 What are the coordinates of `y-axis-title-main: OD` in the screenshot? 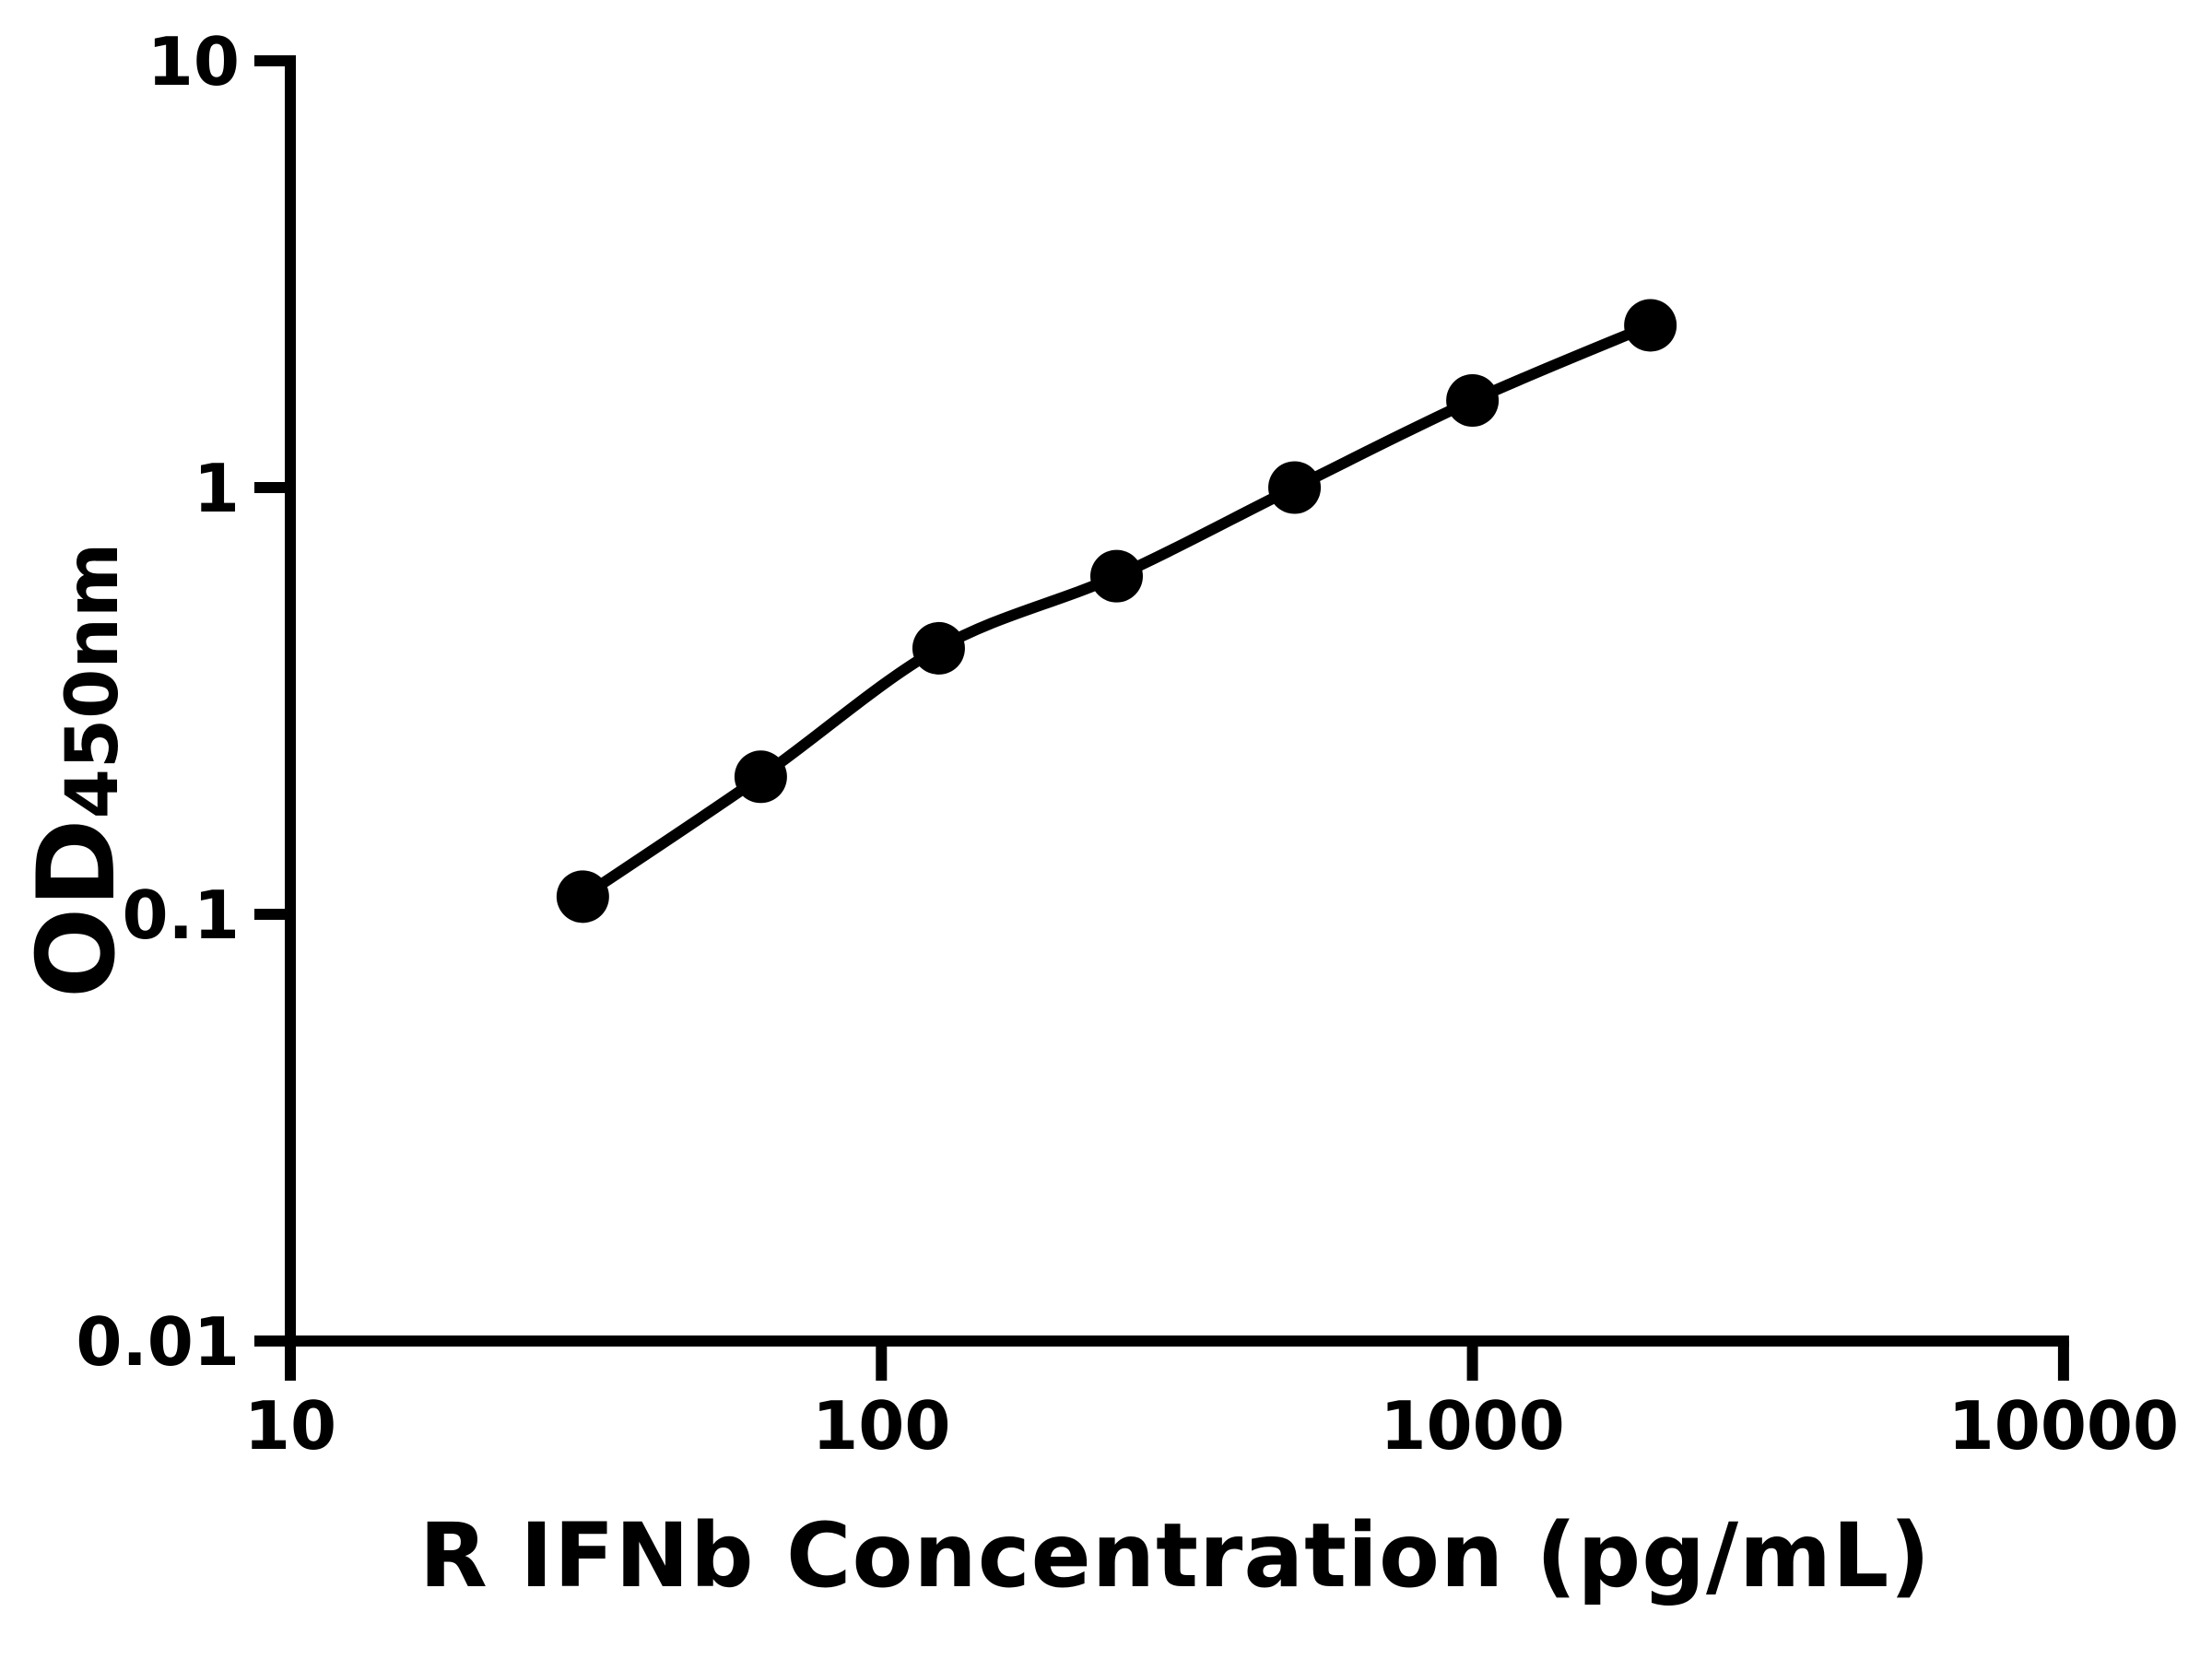 It's located at (77, 908).